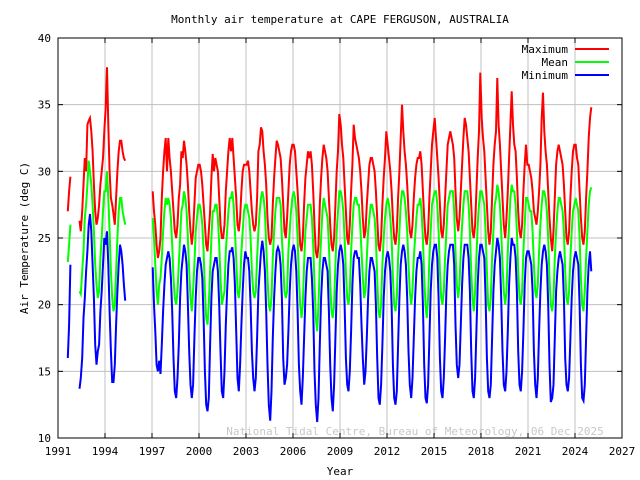 This screenshot has height=480, width=640. Describe the element at coordinates (340, 451) in the screenshot. I see `x-tick-label: 2009` at that location.